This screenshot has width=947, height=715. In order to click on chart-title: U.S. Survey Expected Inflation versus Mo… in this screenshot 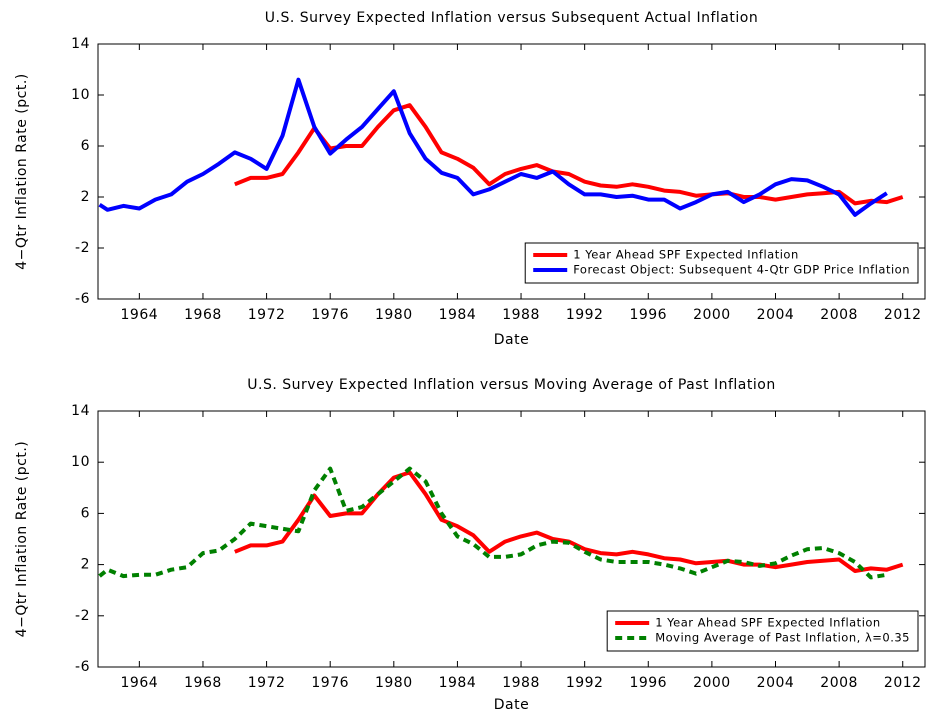, I will do `click(511, 385)`.